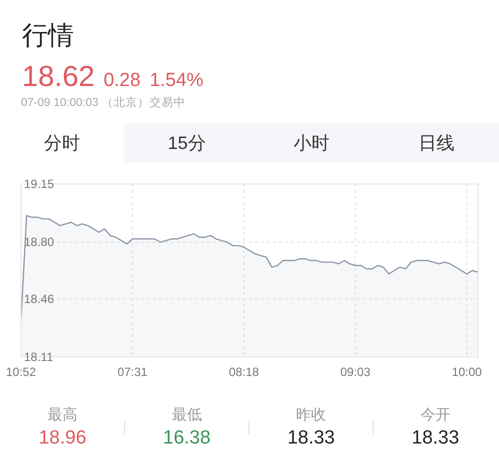 The width and height of the screenshot is (499, 450). Describe the element at coordinates (187, 143) in the screenshot. I see `text: 15分` at that location.